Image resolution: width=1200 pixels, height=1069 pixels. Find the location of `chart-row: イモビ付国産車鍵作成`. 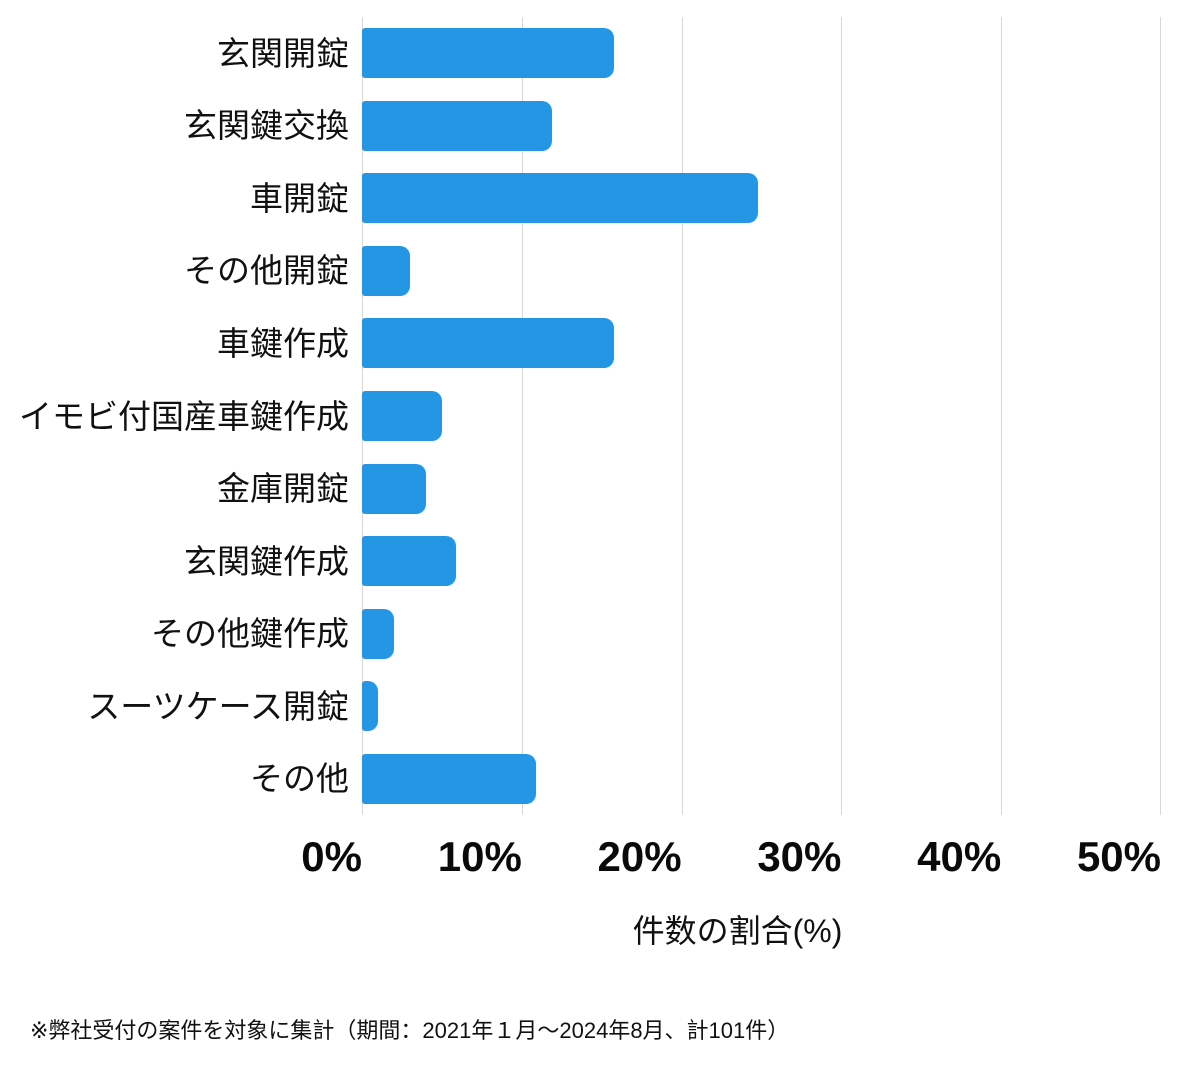

chart-row: イモビ付国産車鍵作成 is located at coordinates (580, 416).